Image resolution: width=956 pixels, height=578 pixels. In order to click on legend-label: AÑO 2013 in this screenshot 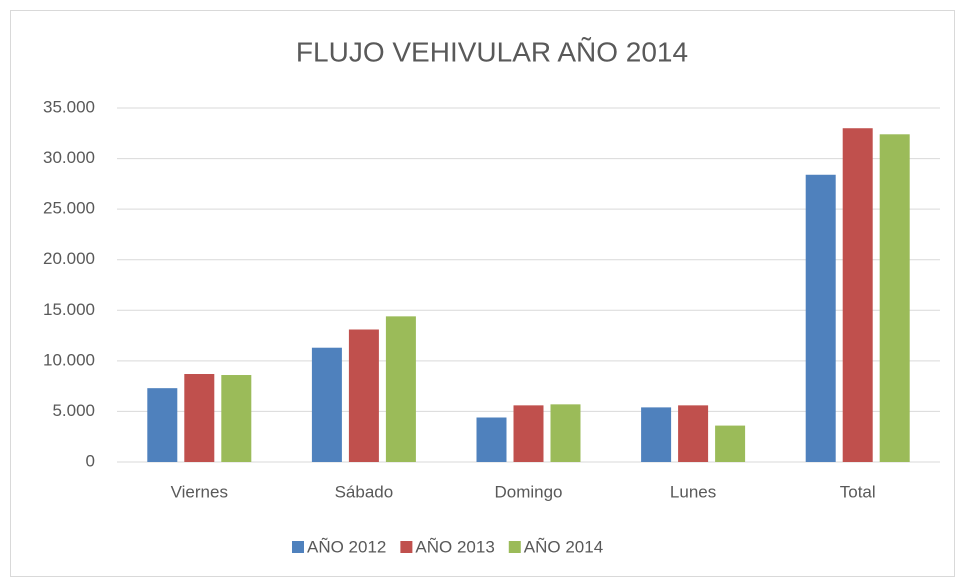, I will do `click(454, 546)`.